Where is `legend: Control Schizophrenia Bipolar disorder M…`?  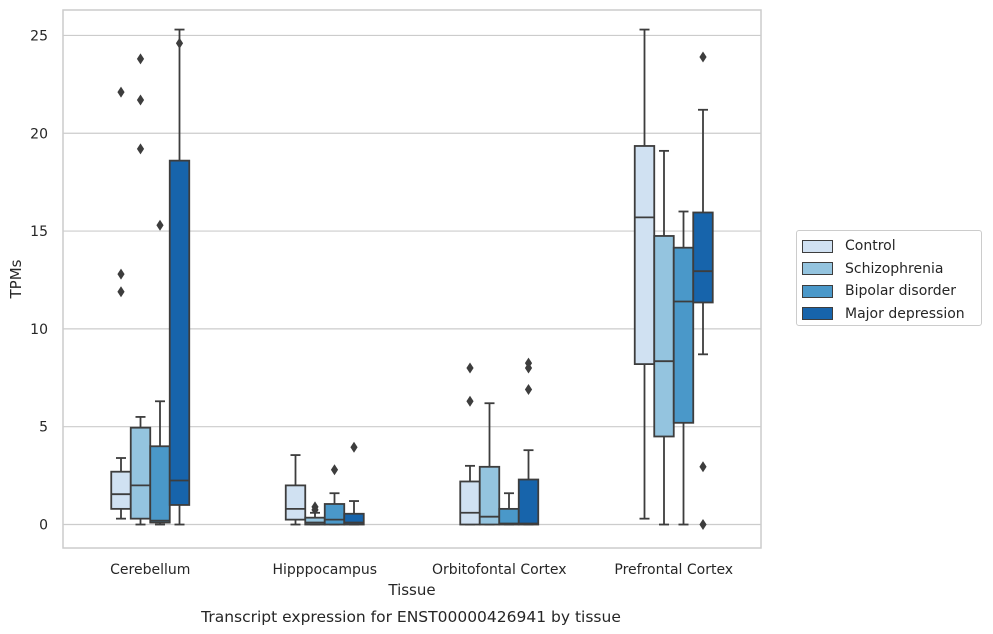
legend: Control Schizophrenia Bipolar disorder M… is located at coordinates (889, 278).